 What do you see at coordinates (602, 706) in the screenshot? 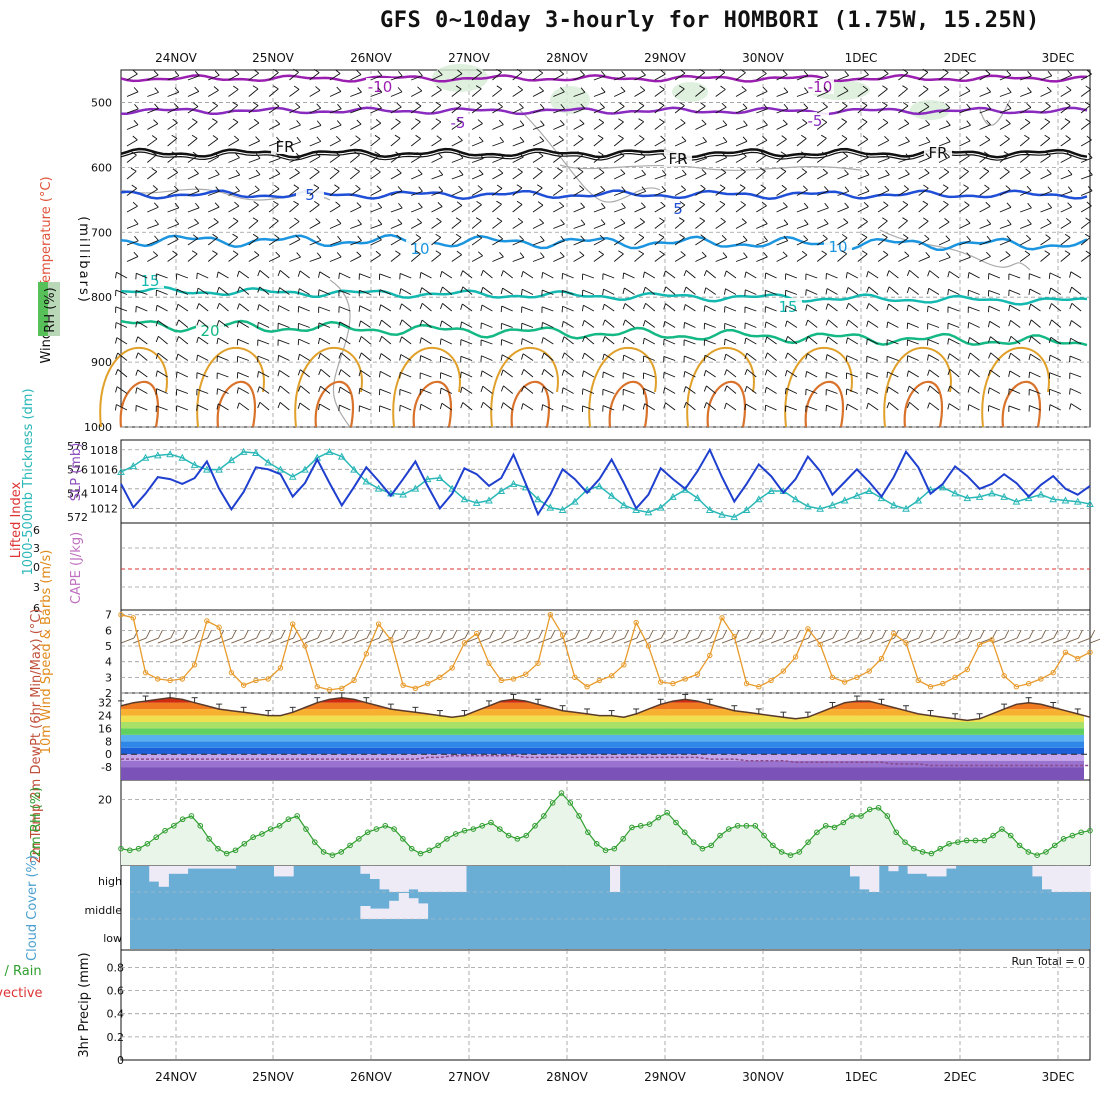
I see `temp-band` at bounding box center [602, 706].